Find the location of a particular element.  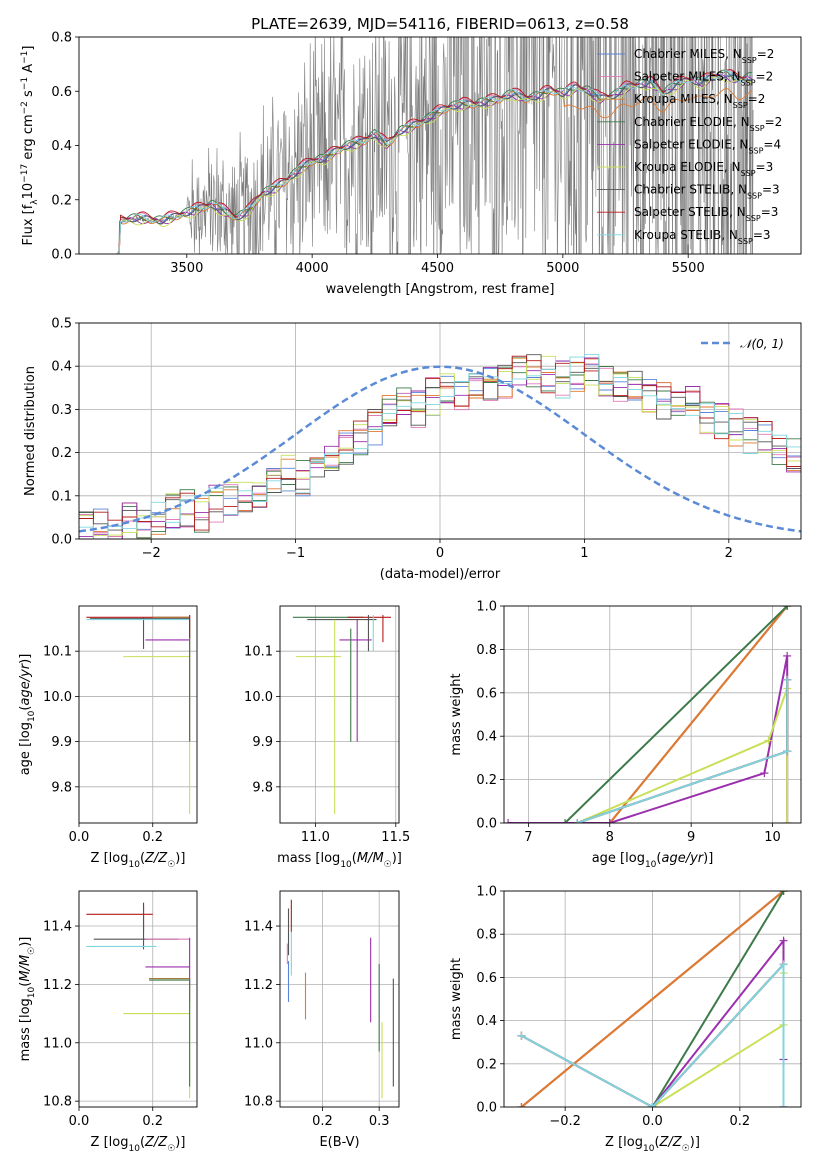

histogram-kroupa-elodie is located at coordinates (440, 446).